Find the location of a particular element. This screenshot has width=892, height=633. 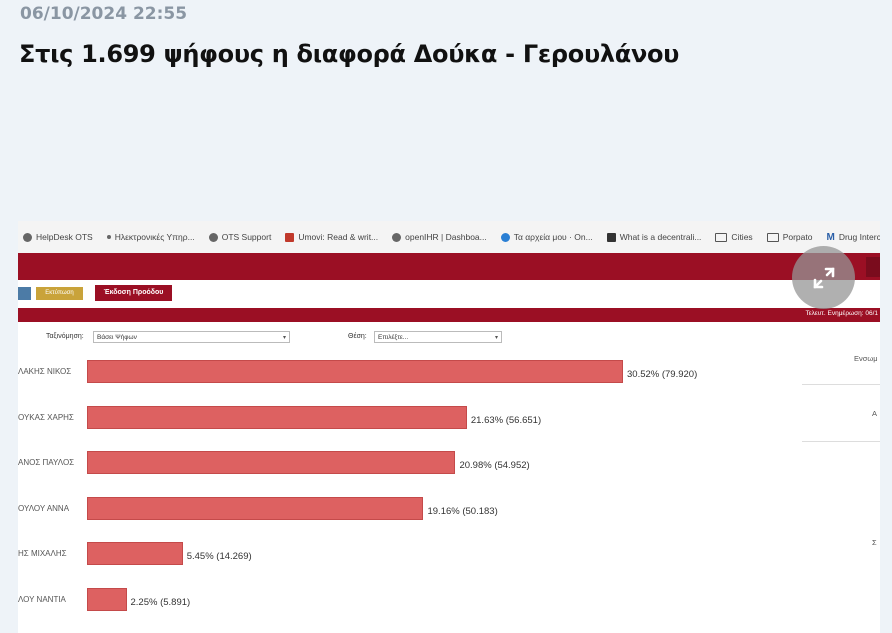

expand-button is located at coordinates (823, 277).